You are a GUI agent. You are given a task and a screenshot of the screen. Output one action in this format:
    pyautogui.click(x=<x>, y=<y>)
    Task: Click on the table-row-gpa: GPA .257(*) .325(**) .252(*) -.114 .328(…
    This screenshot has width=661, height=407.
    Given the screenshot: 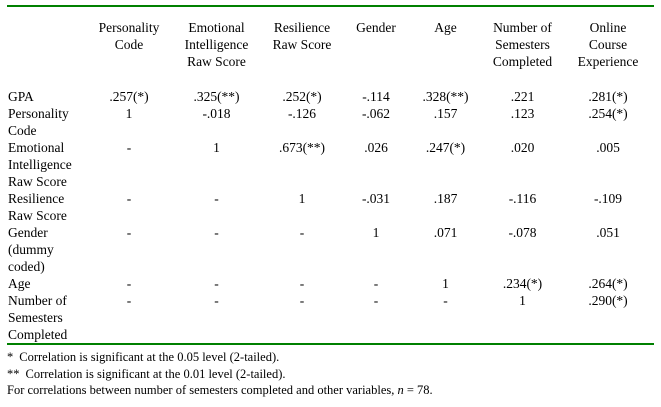 What is the action you would take?
    pyautogui.click(x=330, y=96)
    